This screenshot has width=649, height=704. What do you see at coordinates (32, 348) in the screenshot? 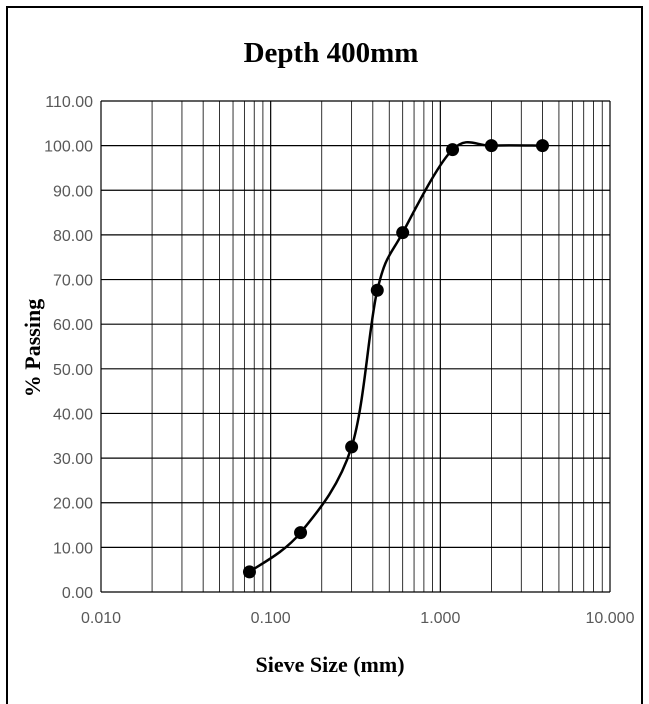
I see `y-axis-title: % Passing` at bounding box center [32, 348].